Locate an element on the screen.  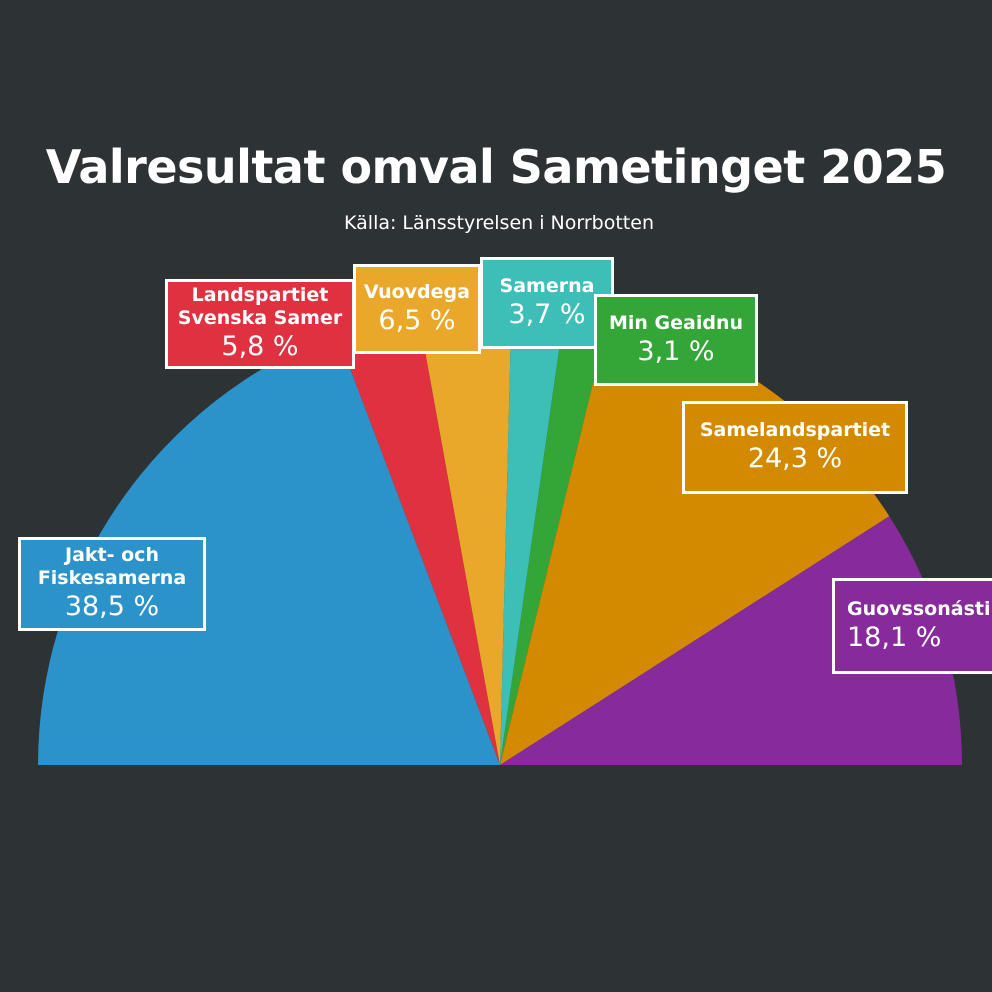
slice-label: Samelandspartiet 24,3 % is located at coordinates (795, 447).